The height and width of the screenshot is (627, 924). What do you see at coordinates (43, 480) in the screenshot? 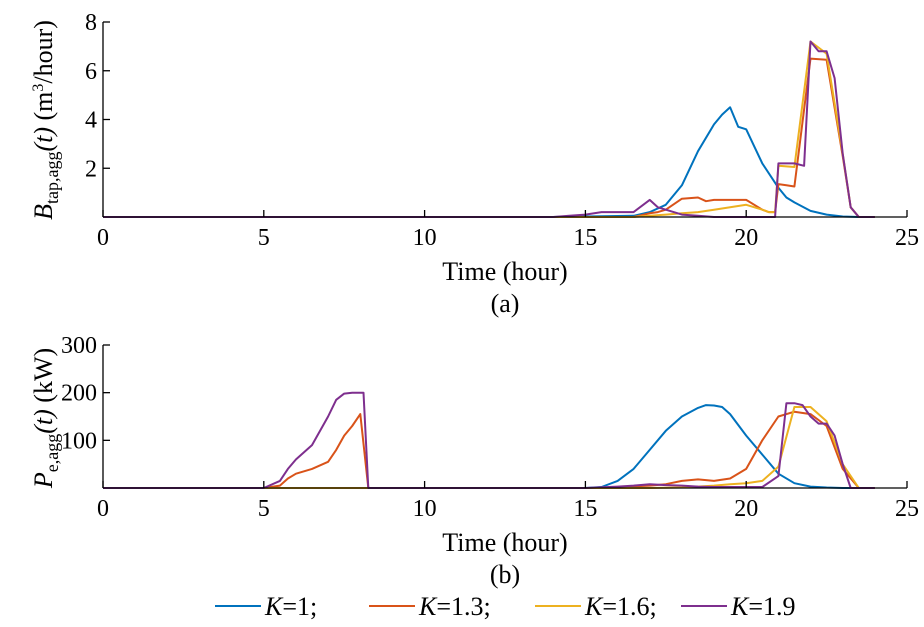
I see `ylabel-b-symbol: P` at bounding box center [43, 480].